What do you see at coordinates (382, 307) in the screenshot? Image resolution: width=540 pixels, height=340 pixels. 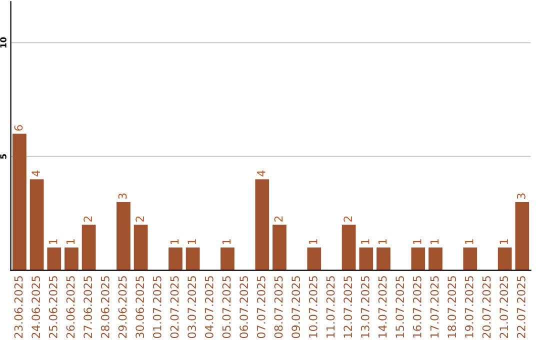 I see `x-tick-label: 14.07.2025` at bounding box center [382, 307].